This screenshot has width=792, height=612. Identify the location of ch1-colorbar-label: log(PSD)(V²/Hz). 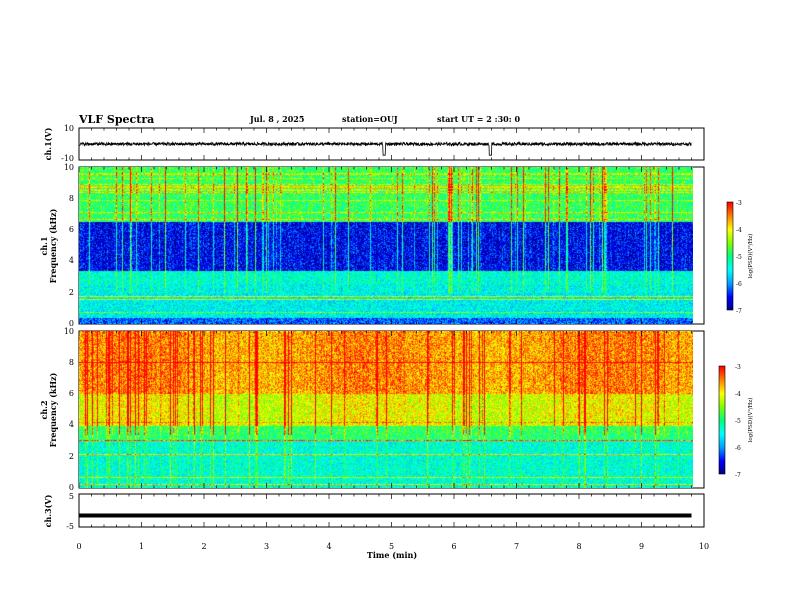
(750, 256).